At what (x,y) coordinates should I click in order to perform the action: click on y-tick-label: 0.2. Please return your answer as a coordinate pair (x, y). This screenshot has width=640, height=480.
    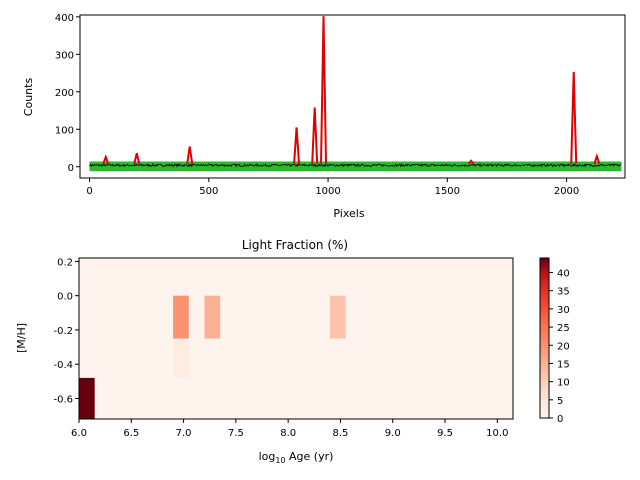
    Looking at the image, I should click on (65, 262).